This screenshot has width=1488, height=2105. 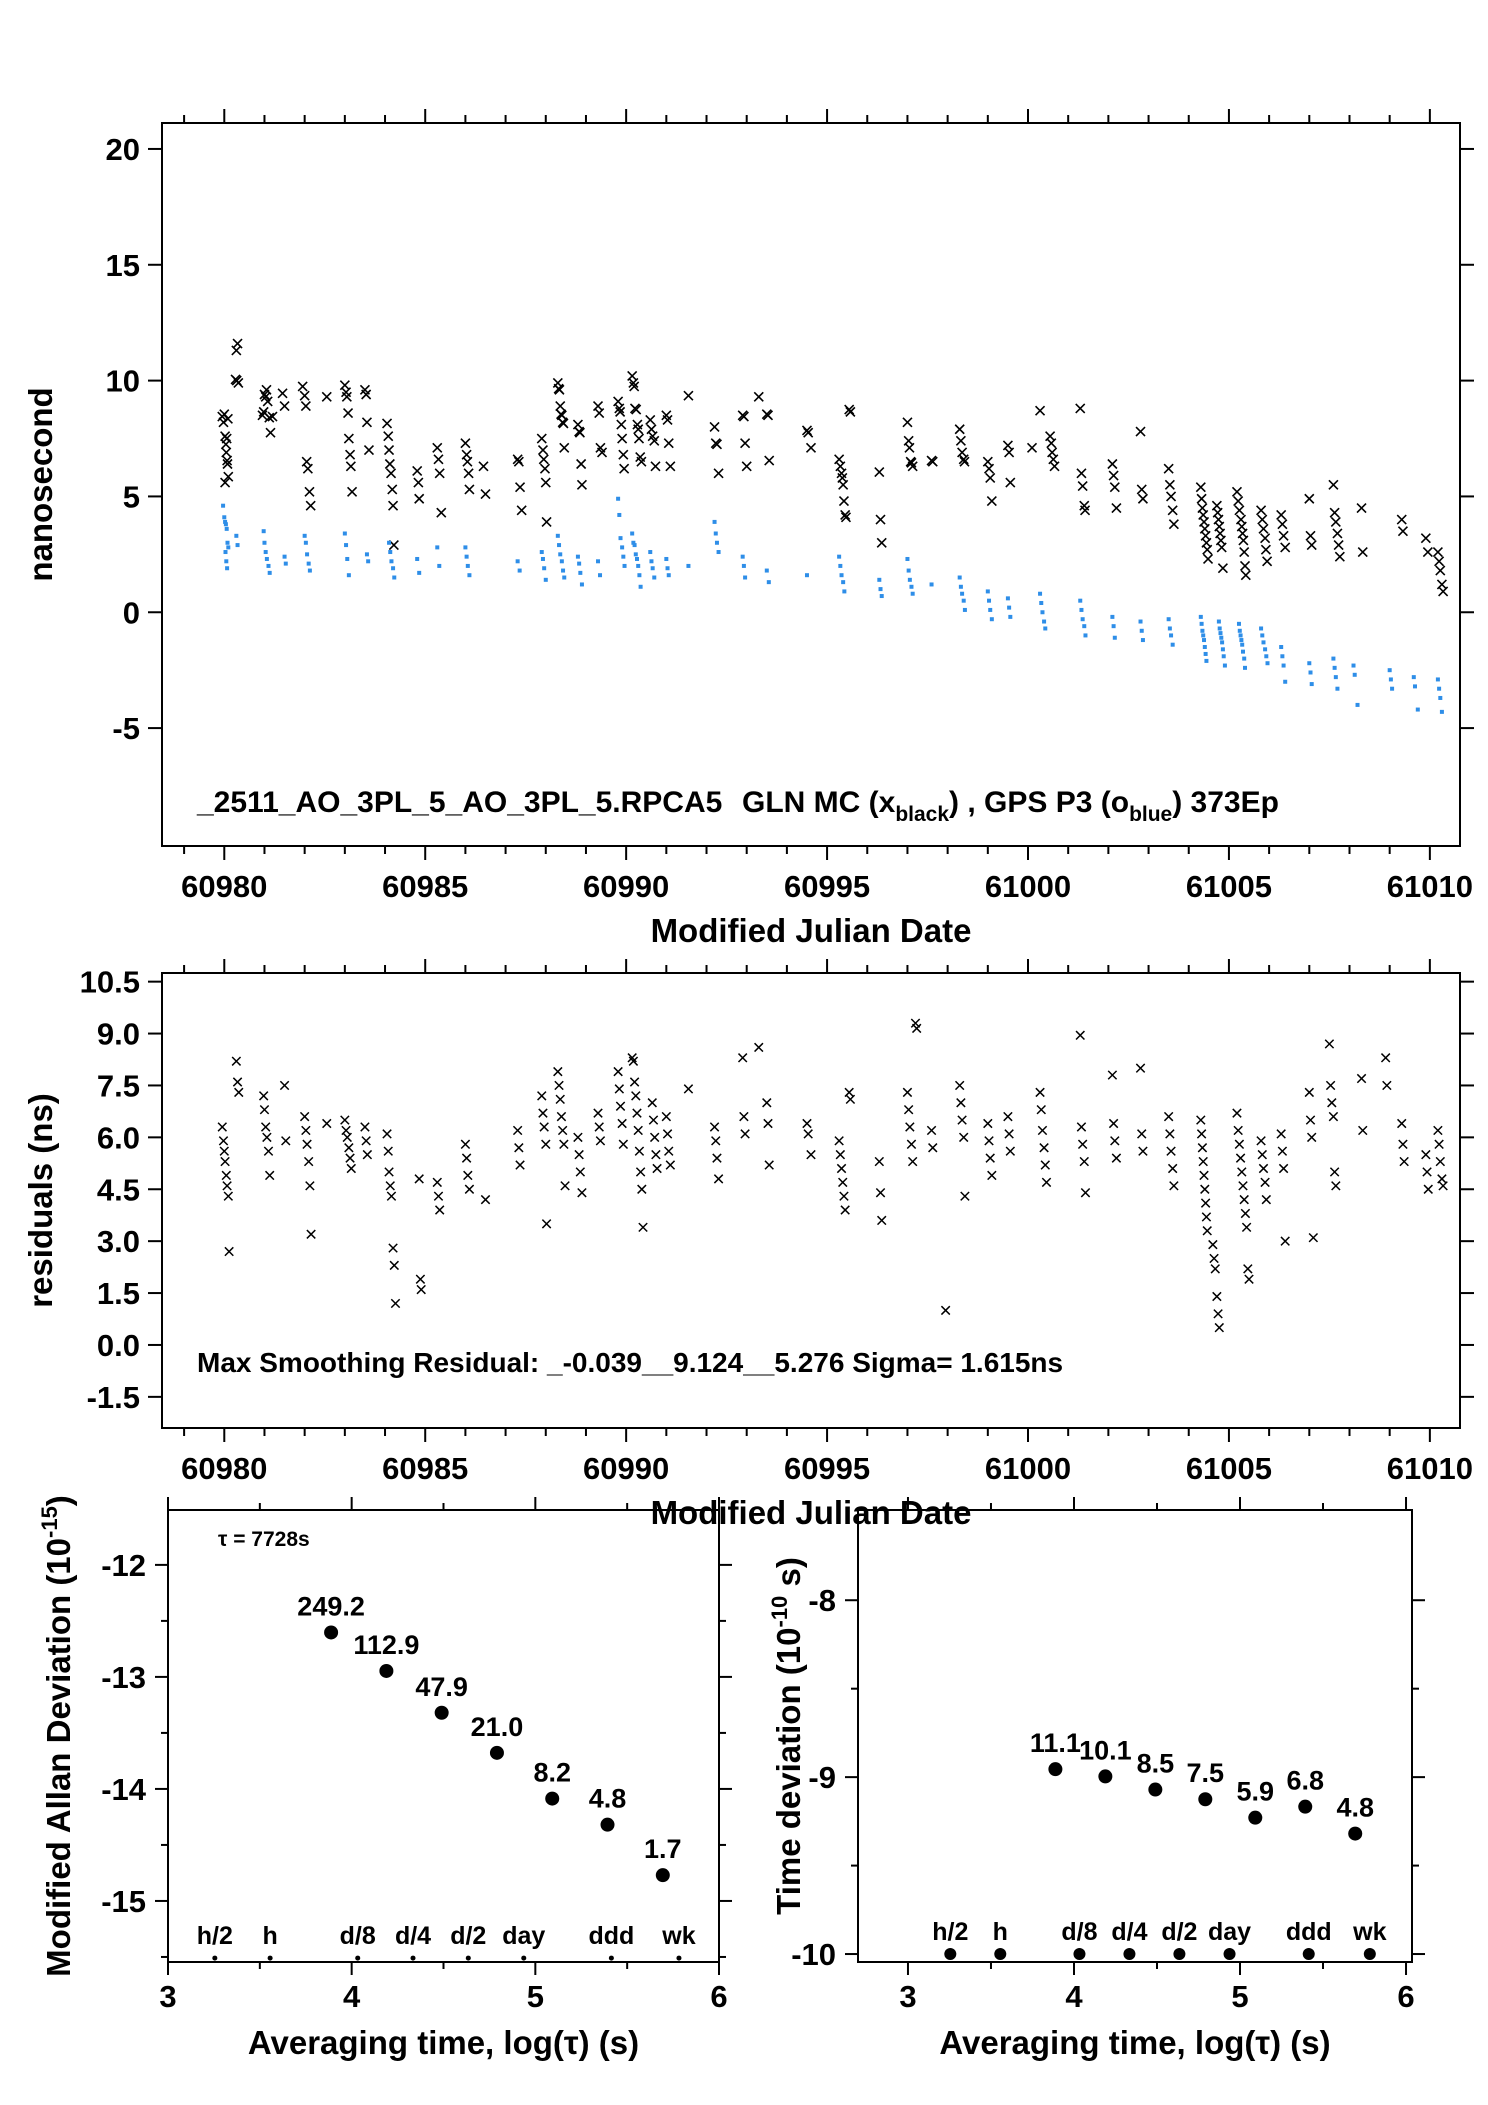 I want to click on mdev-x-axis-title: Averaging time, log(τ) (s), so click(x=443, y=2042).